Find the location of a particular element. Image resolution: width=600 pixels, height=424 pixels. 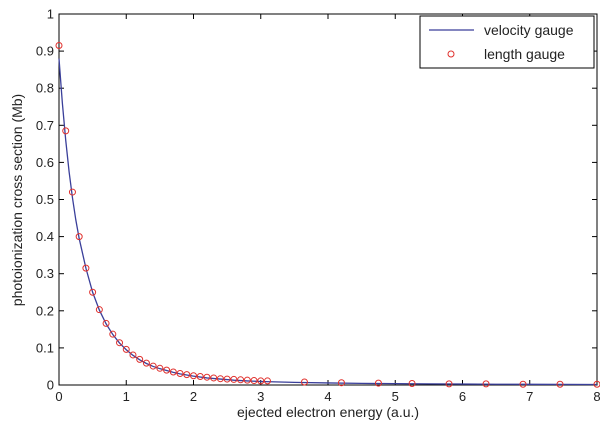

y-tick-label: 0.5 is located at coordinates (45, 199).